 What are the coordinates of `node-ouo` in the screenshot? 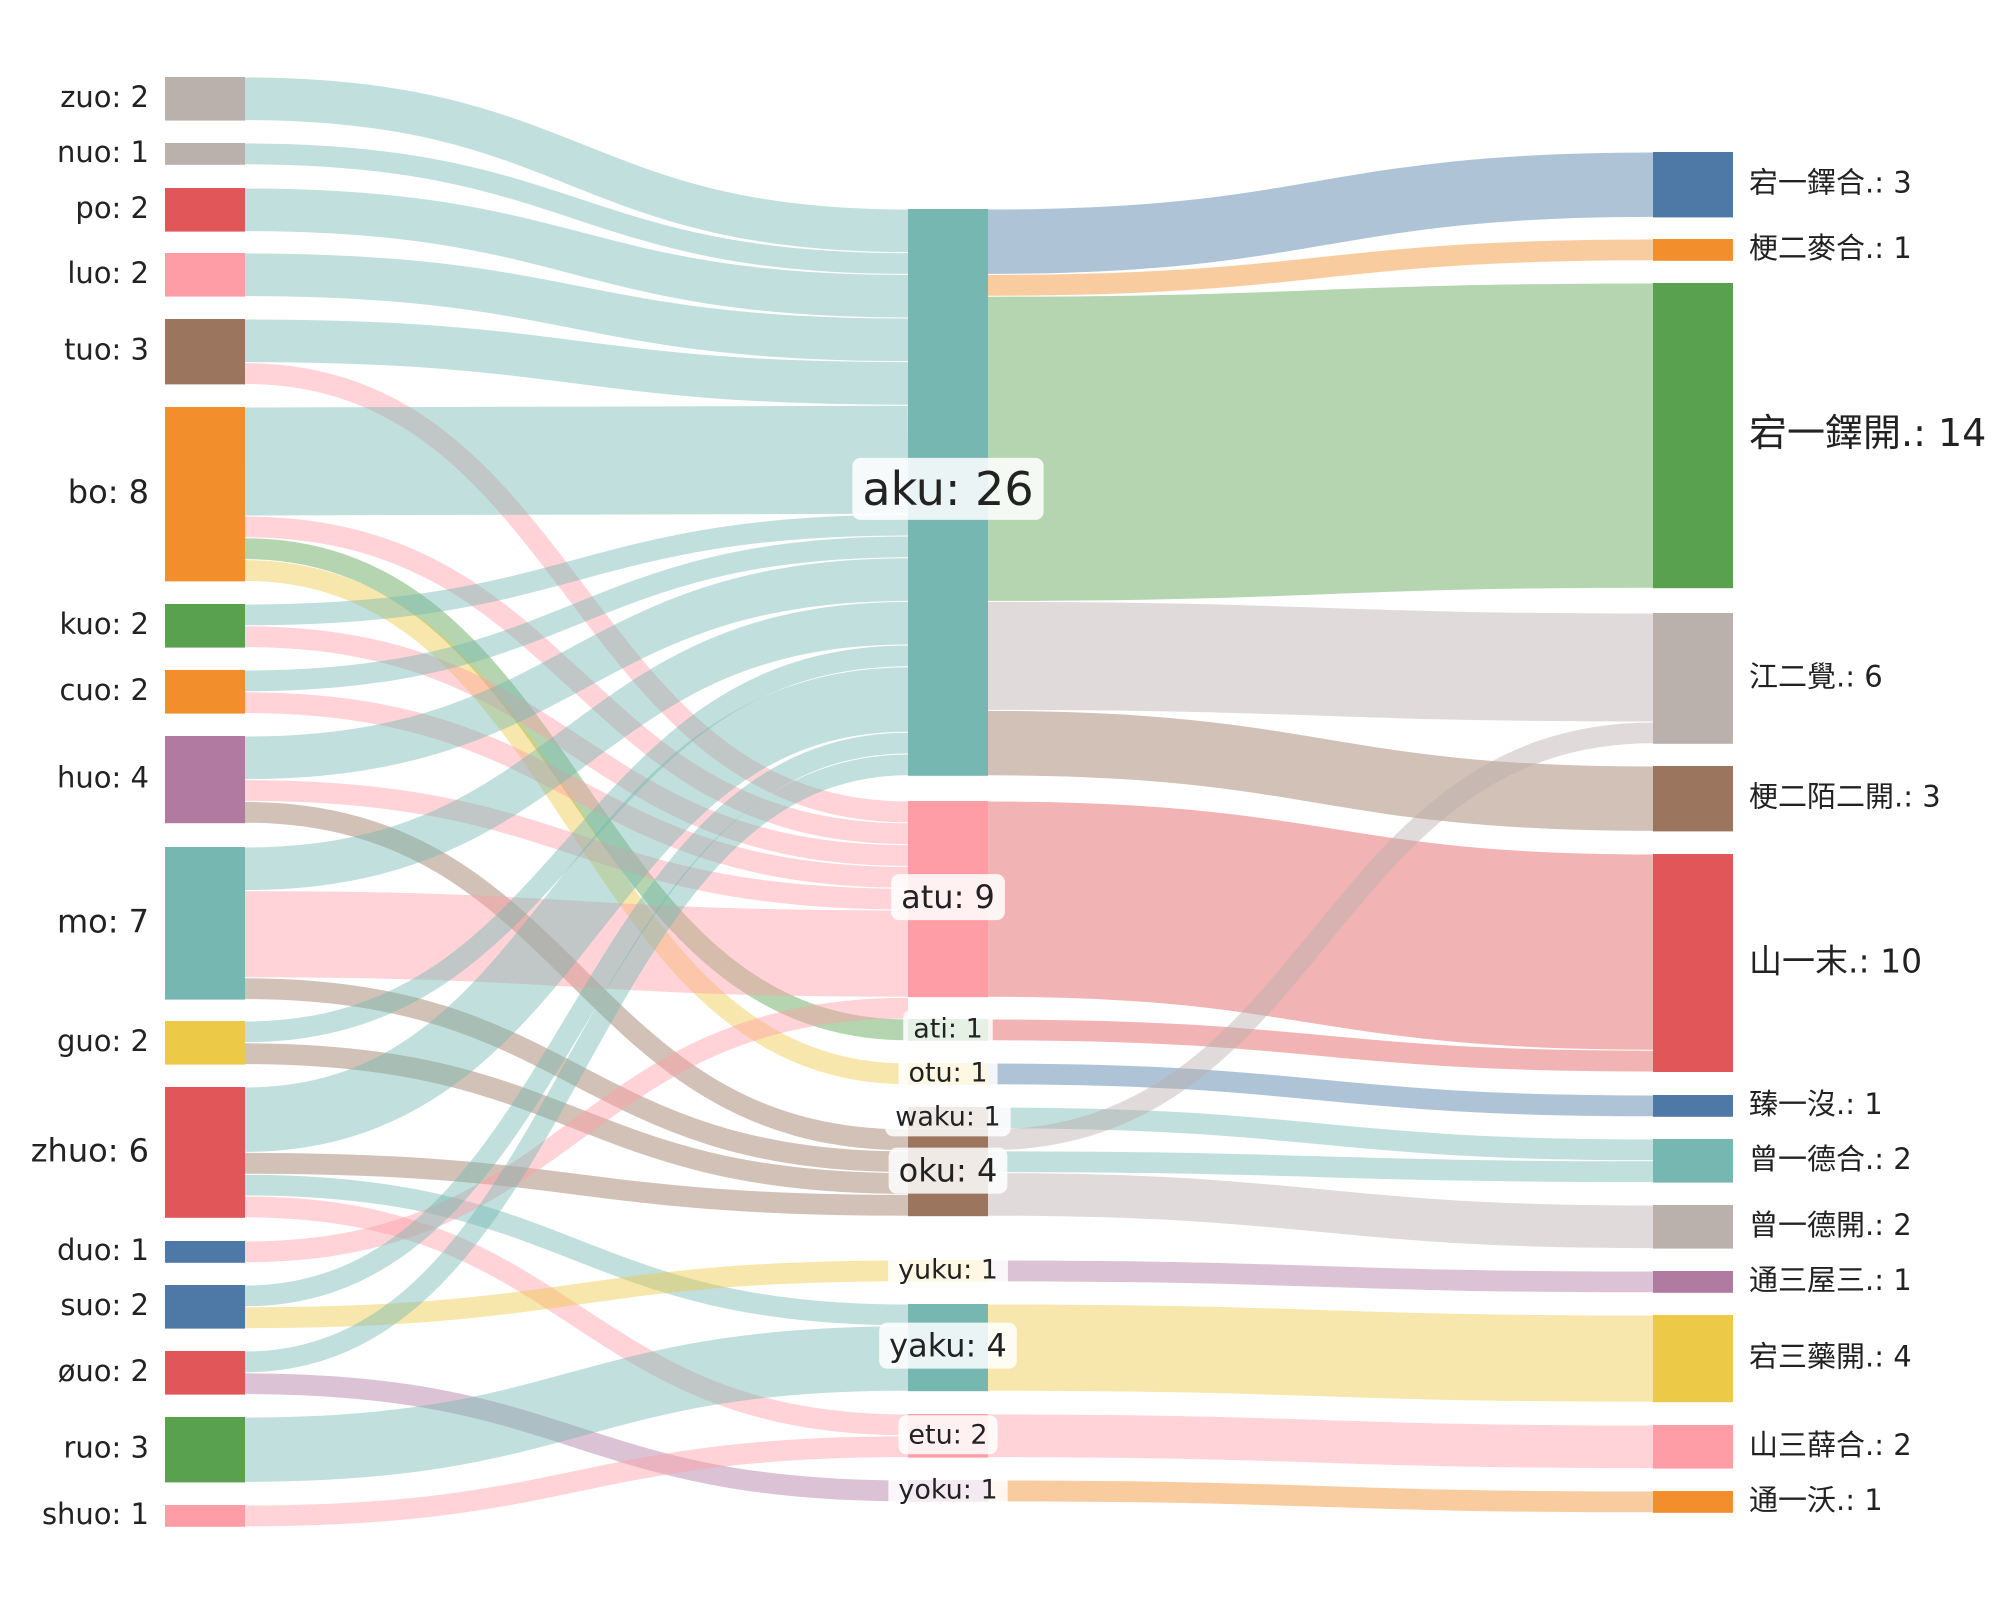 It's located at (205, 1373).